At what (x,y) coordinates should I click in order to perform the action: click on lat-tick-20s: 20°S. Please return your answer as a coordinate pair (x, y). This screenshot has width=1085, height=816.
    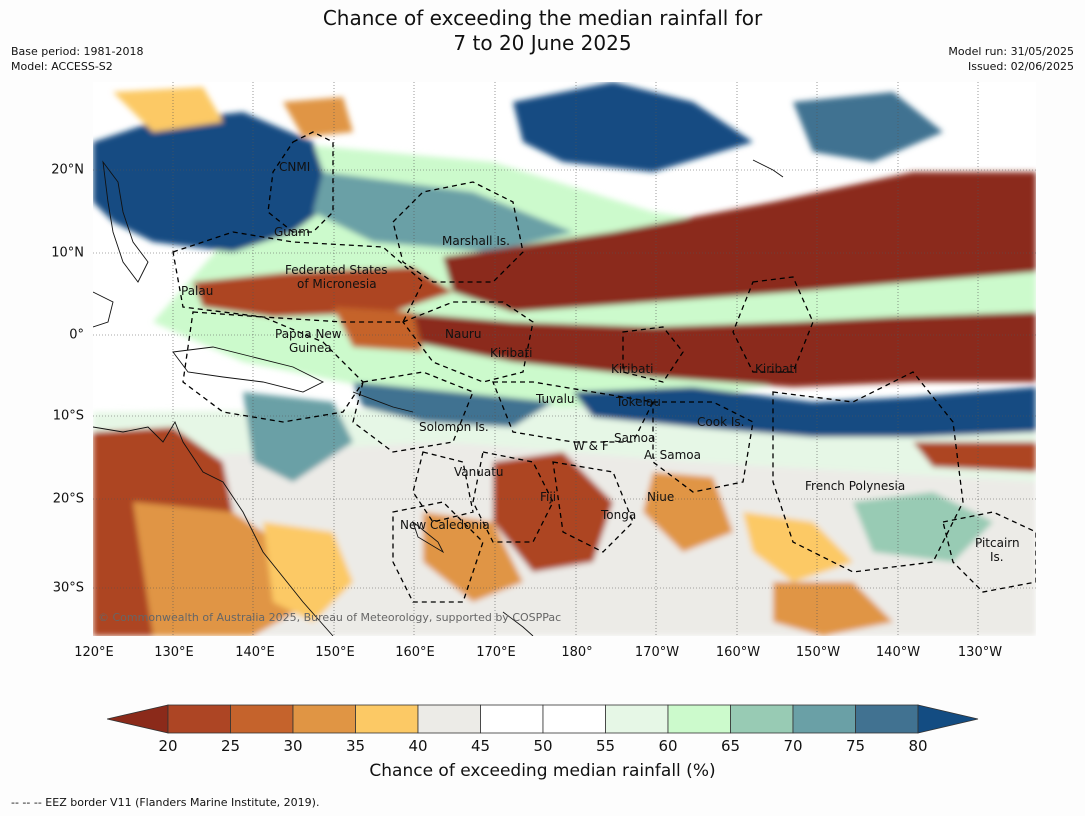
    Looking at the image, I should click on (68, 499).